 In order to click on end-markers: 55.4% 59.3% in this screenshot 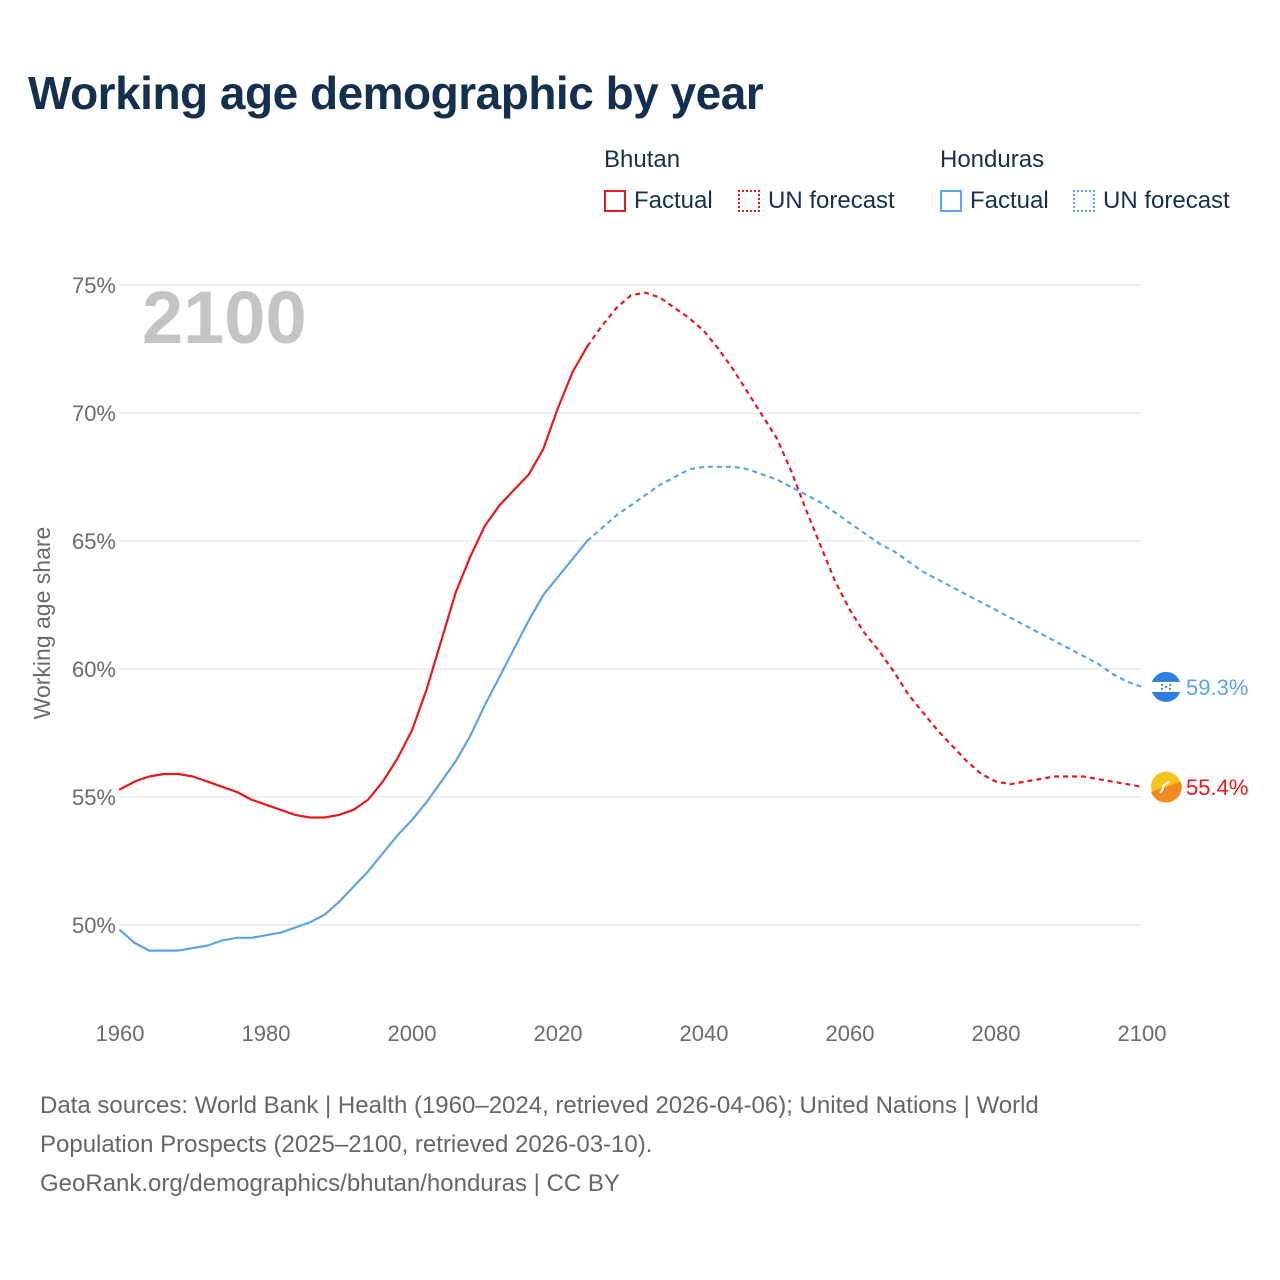, I will do `click(1199, 737)`.